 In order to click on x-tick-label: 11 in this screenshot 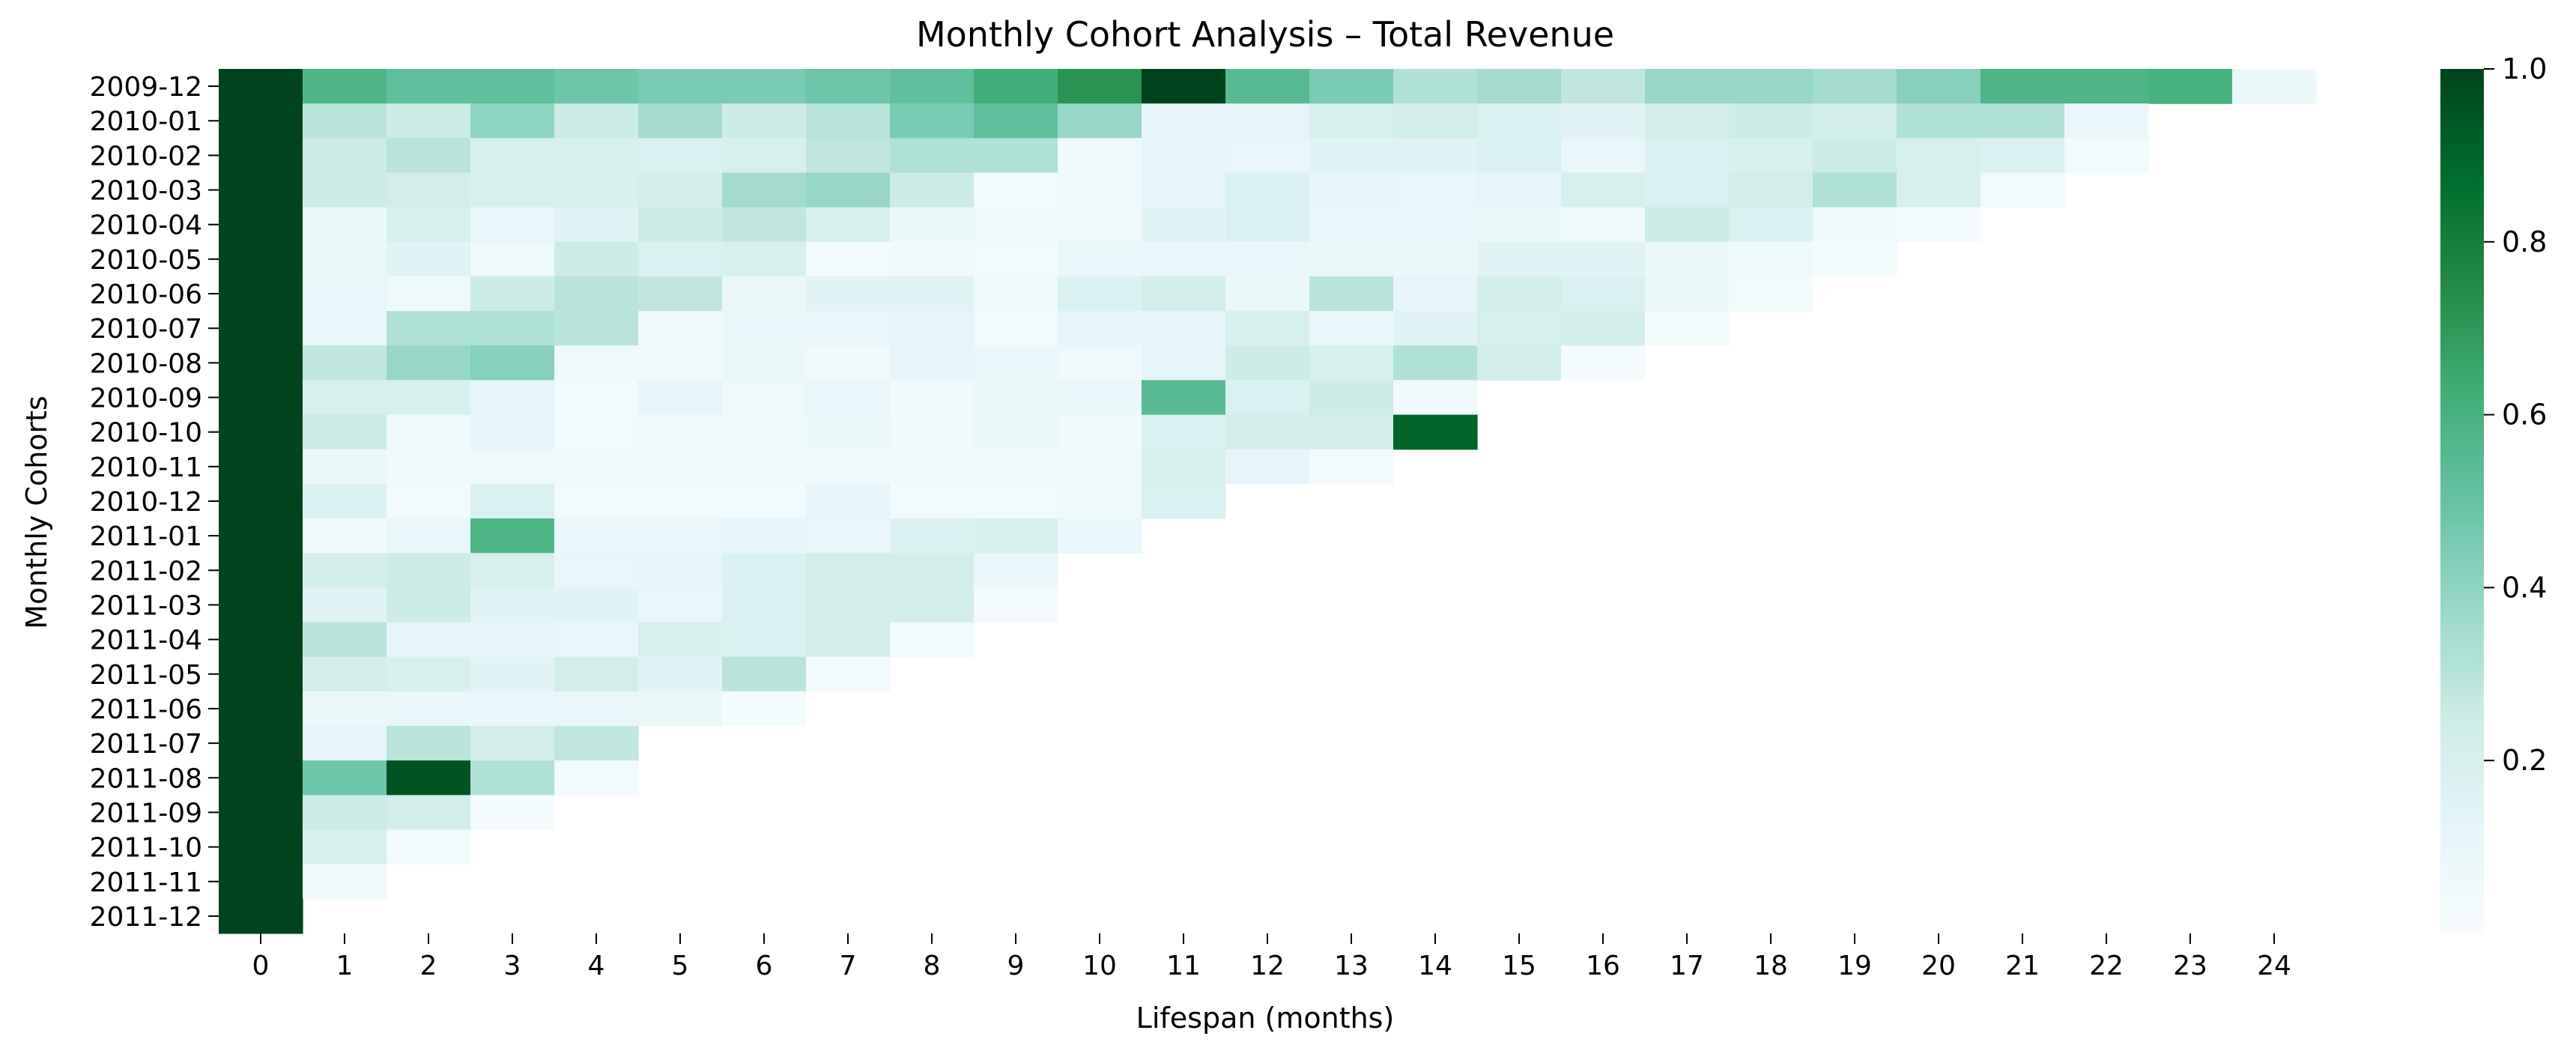, I will do `click(1183, 966)`.